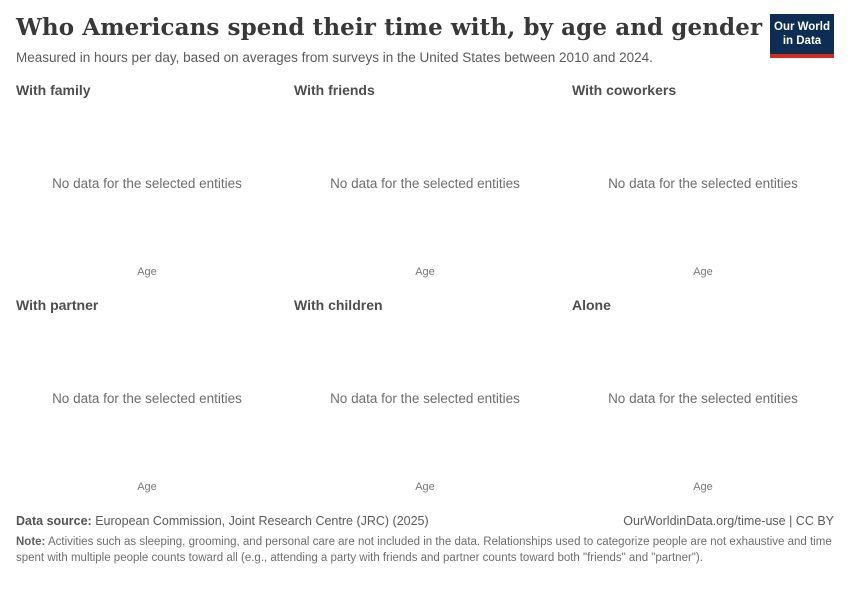 This screenshot has height=600, width=850. Describe the element at coordinates (53, 89) in the screenshot. I see `panel-title: With family` at that location.